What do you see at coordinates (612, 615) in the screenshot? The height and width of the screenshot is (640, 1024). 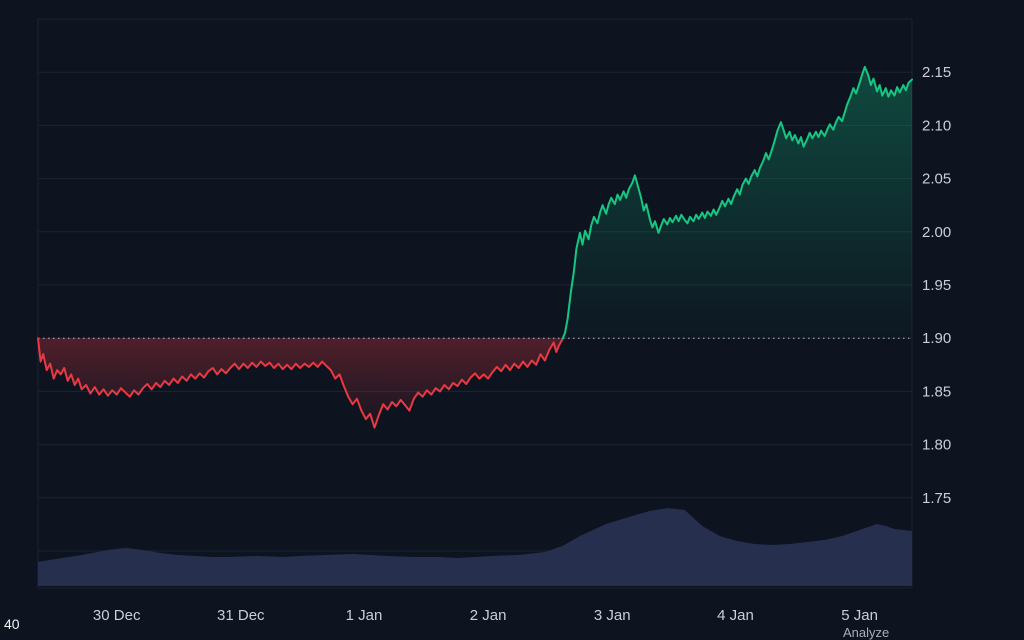 I see `x-axis-label: 3 Jan` at bounding box center [612, 615].